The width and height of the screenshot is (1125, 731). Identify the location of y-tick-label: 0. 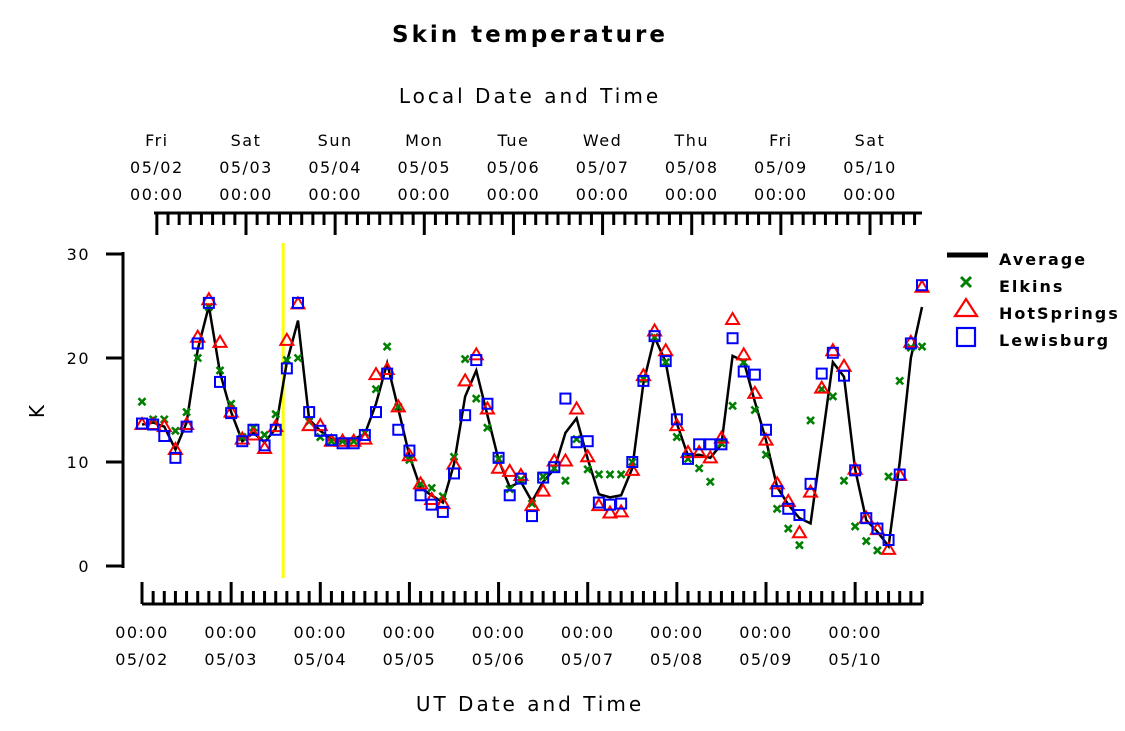
(84, 566).